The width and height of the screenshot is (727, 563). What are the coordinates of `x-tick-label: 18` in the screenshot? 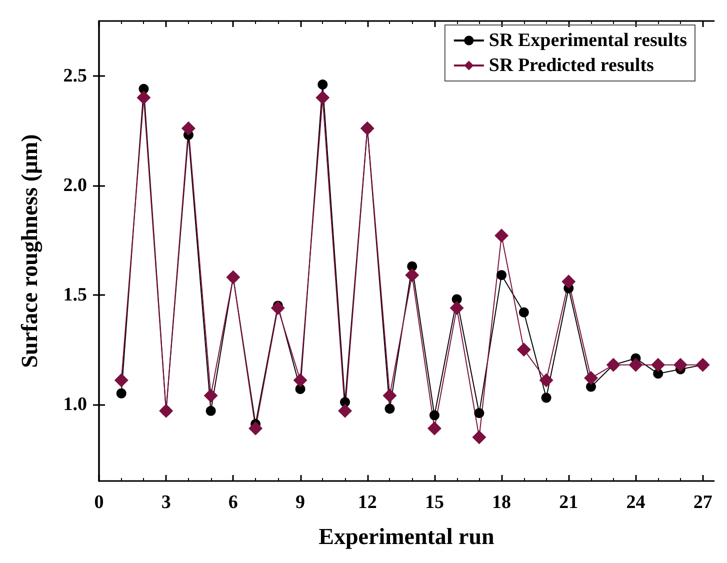 It's located at (502, 502).